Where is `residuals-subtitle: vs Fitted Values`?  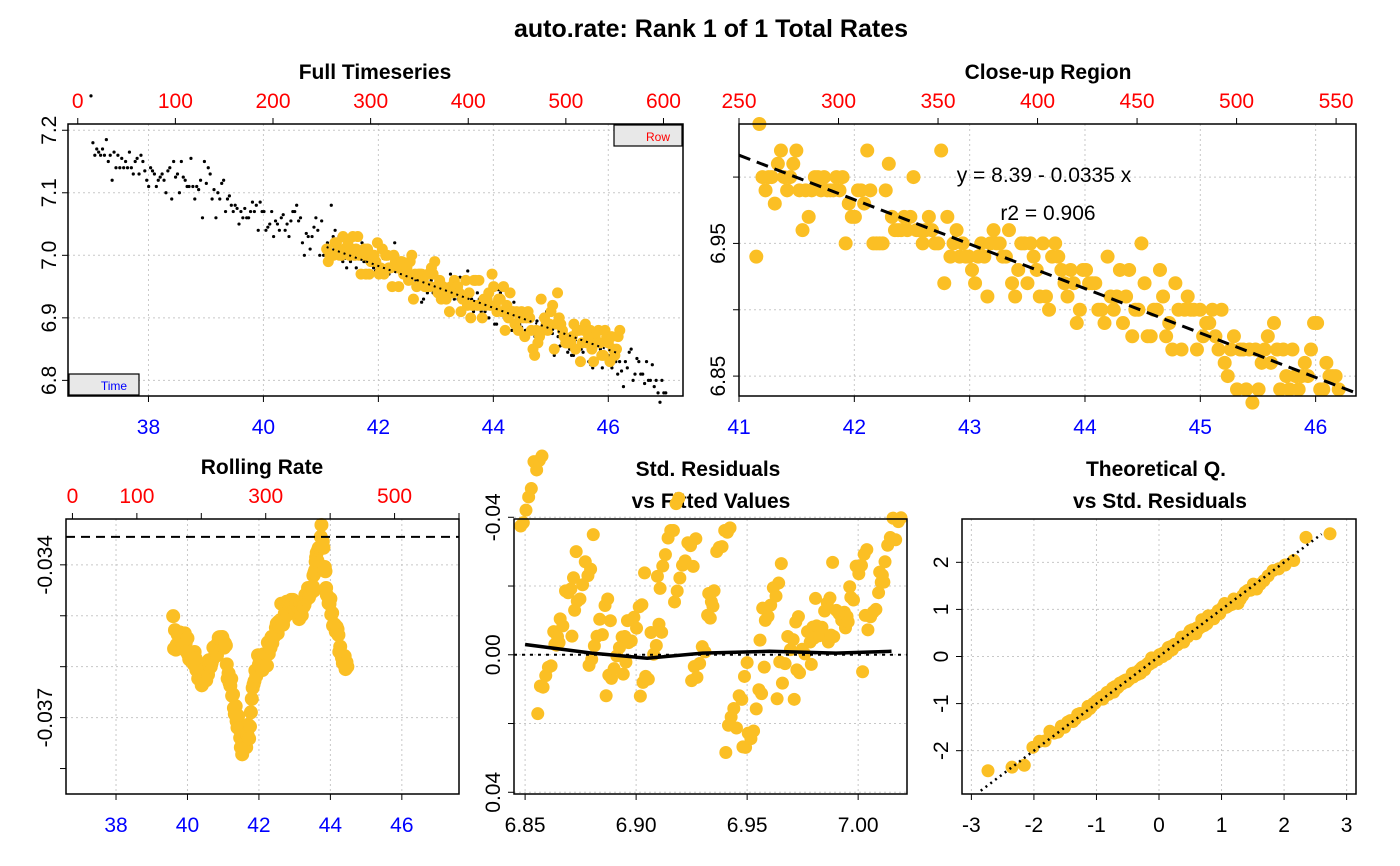
residuals-subtitle: vs Fitted Values is located at coordinates (711, 501).